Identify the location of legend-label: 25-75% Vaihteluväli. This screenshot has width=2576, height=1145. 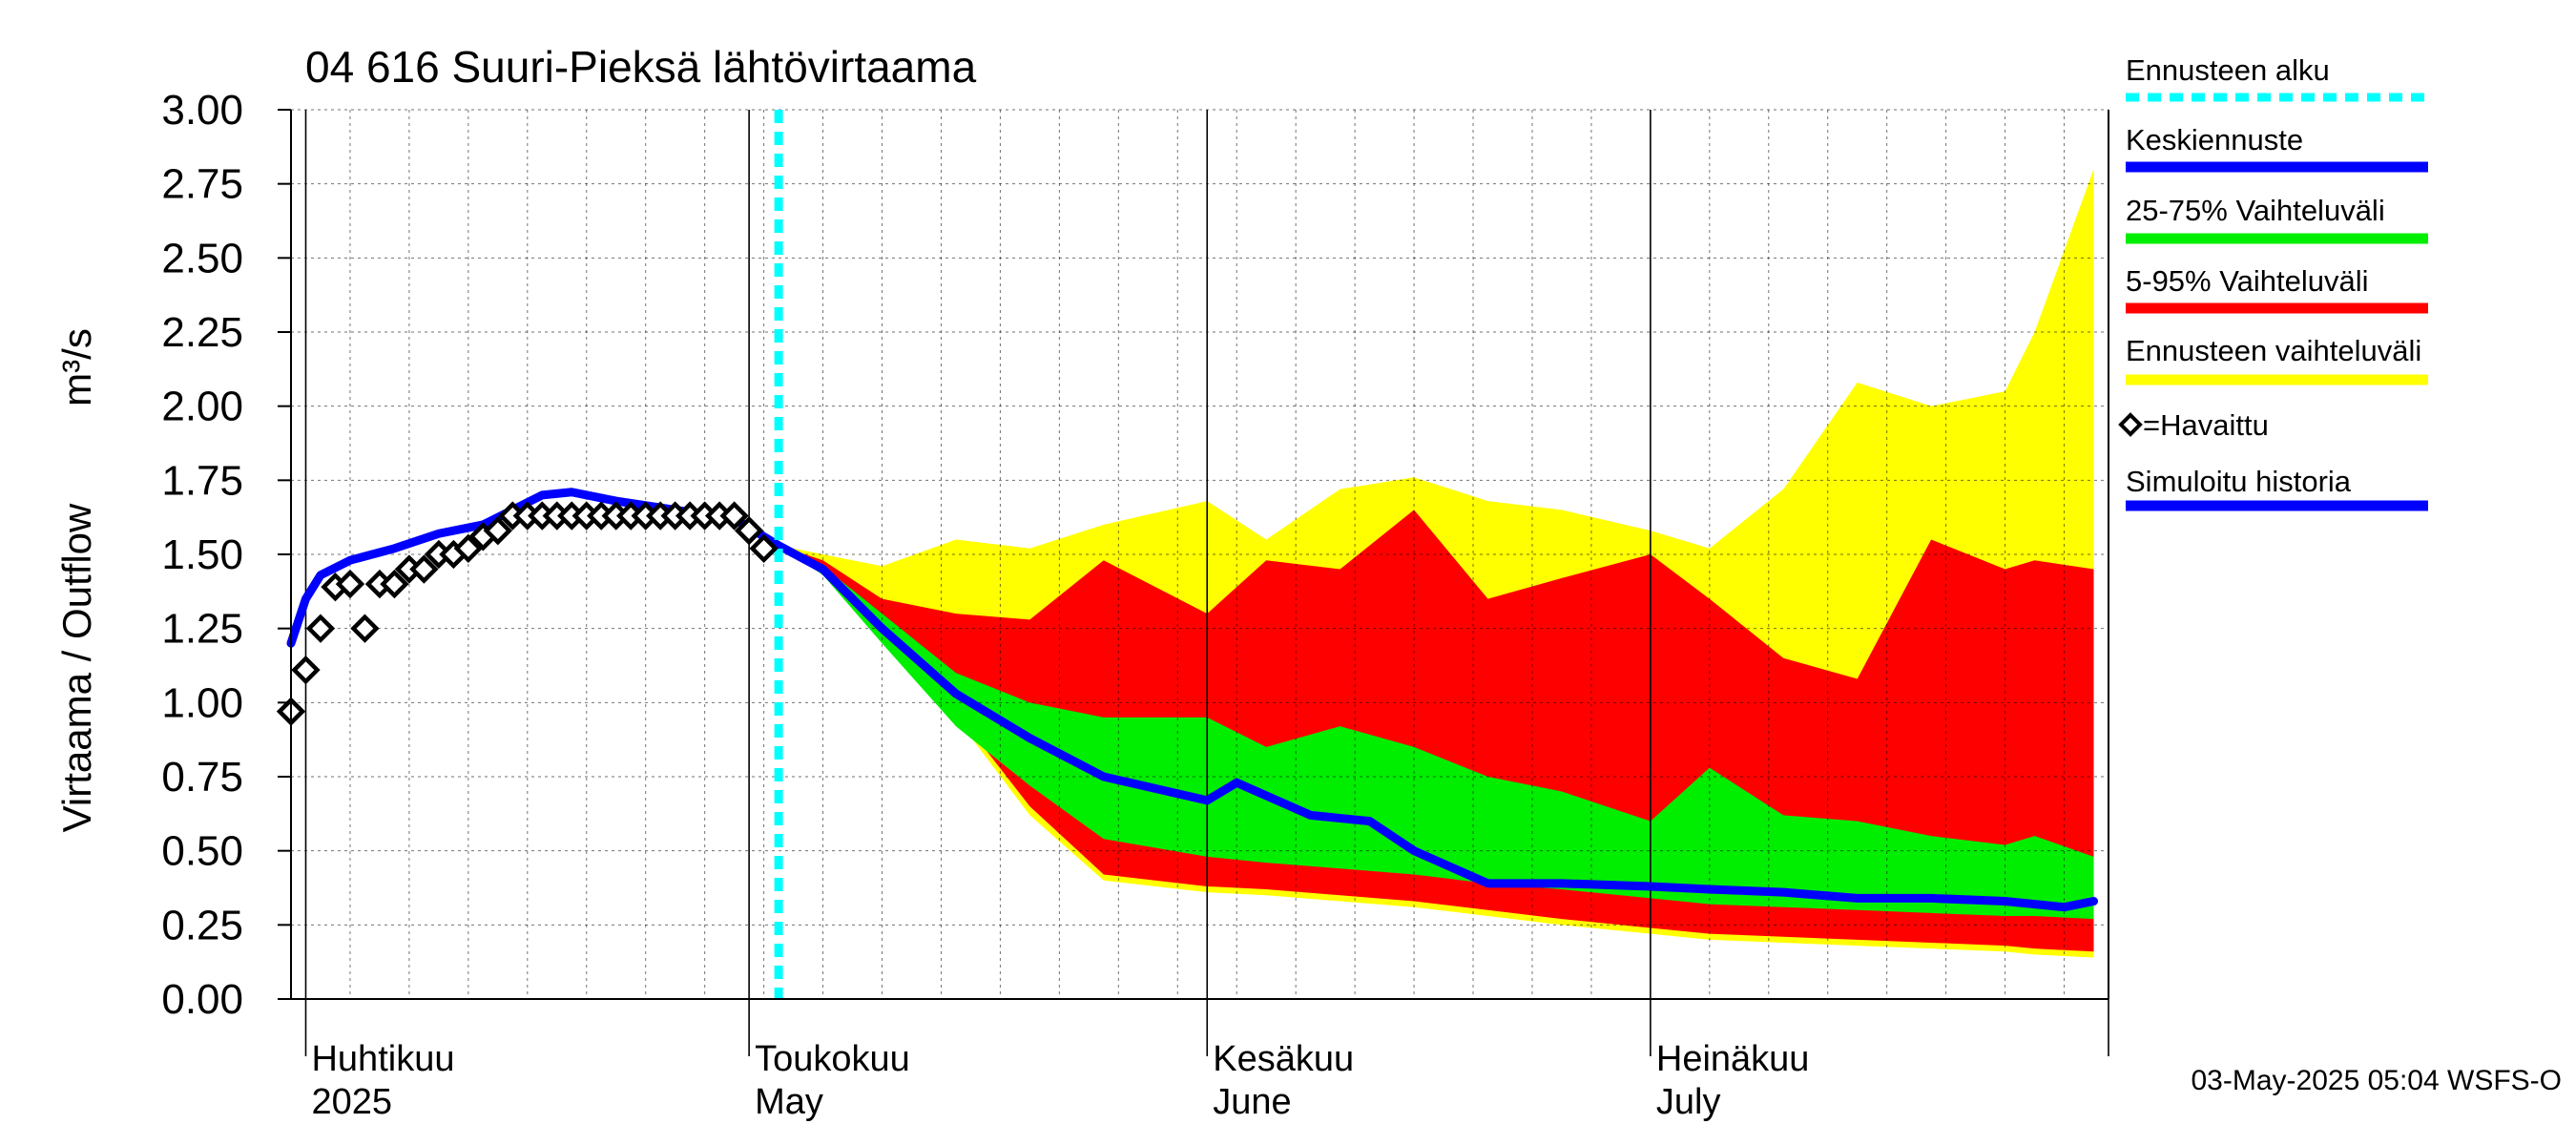
(2255, 211).